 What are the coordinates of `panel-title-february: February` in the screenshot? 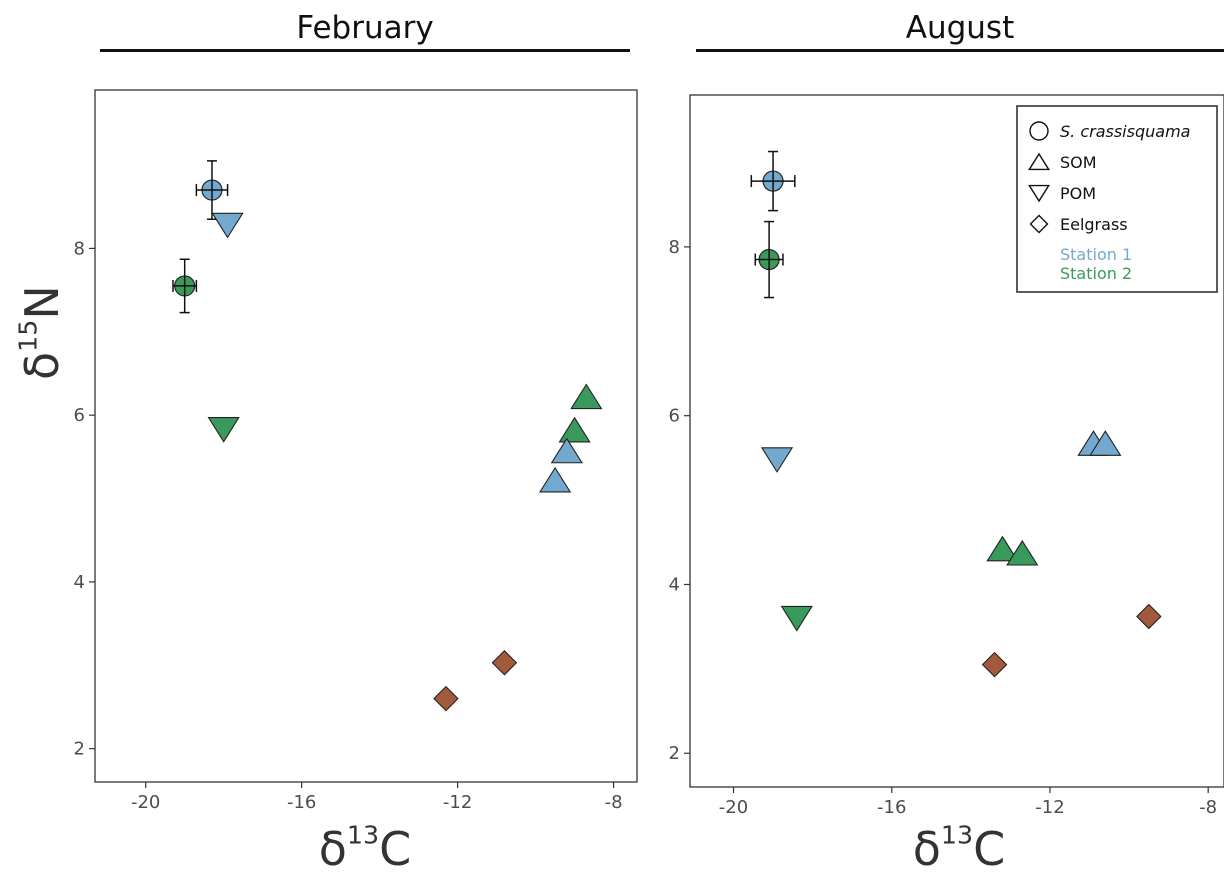 It's located at (365, 28).